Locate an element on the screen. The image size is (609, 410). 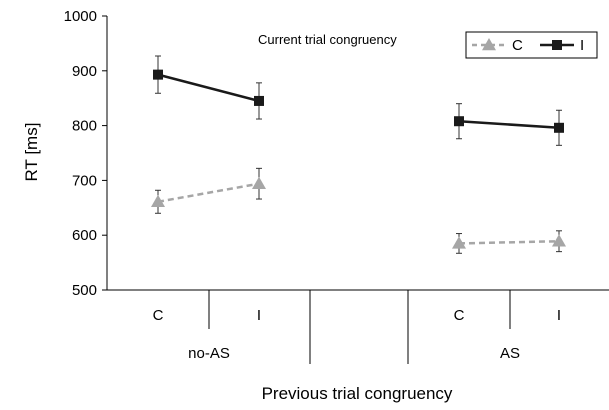
y-ticks: 500 600 700 800 900 1000 is located at coordinates (85, 153).